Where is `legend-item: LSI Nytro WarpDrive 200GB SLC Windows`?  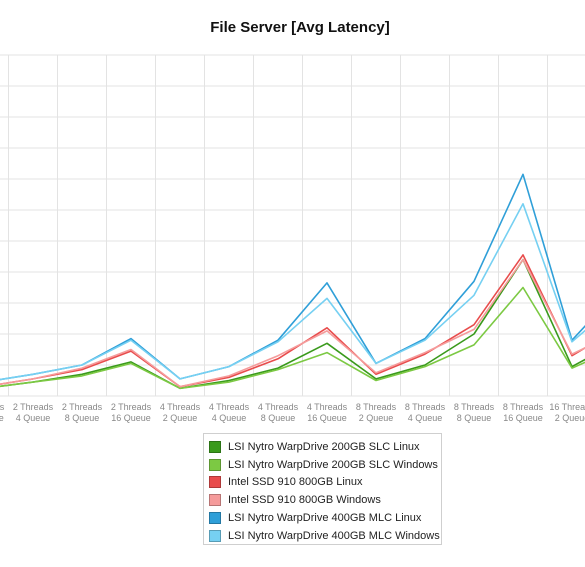 legend-item: LSI Nytro WarpDrive 200GB SLC Windows is located at coordinates (325, 465).